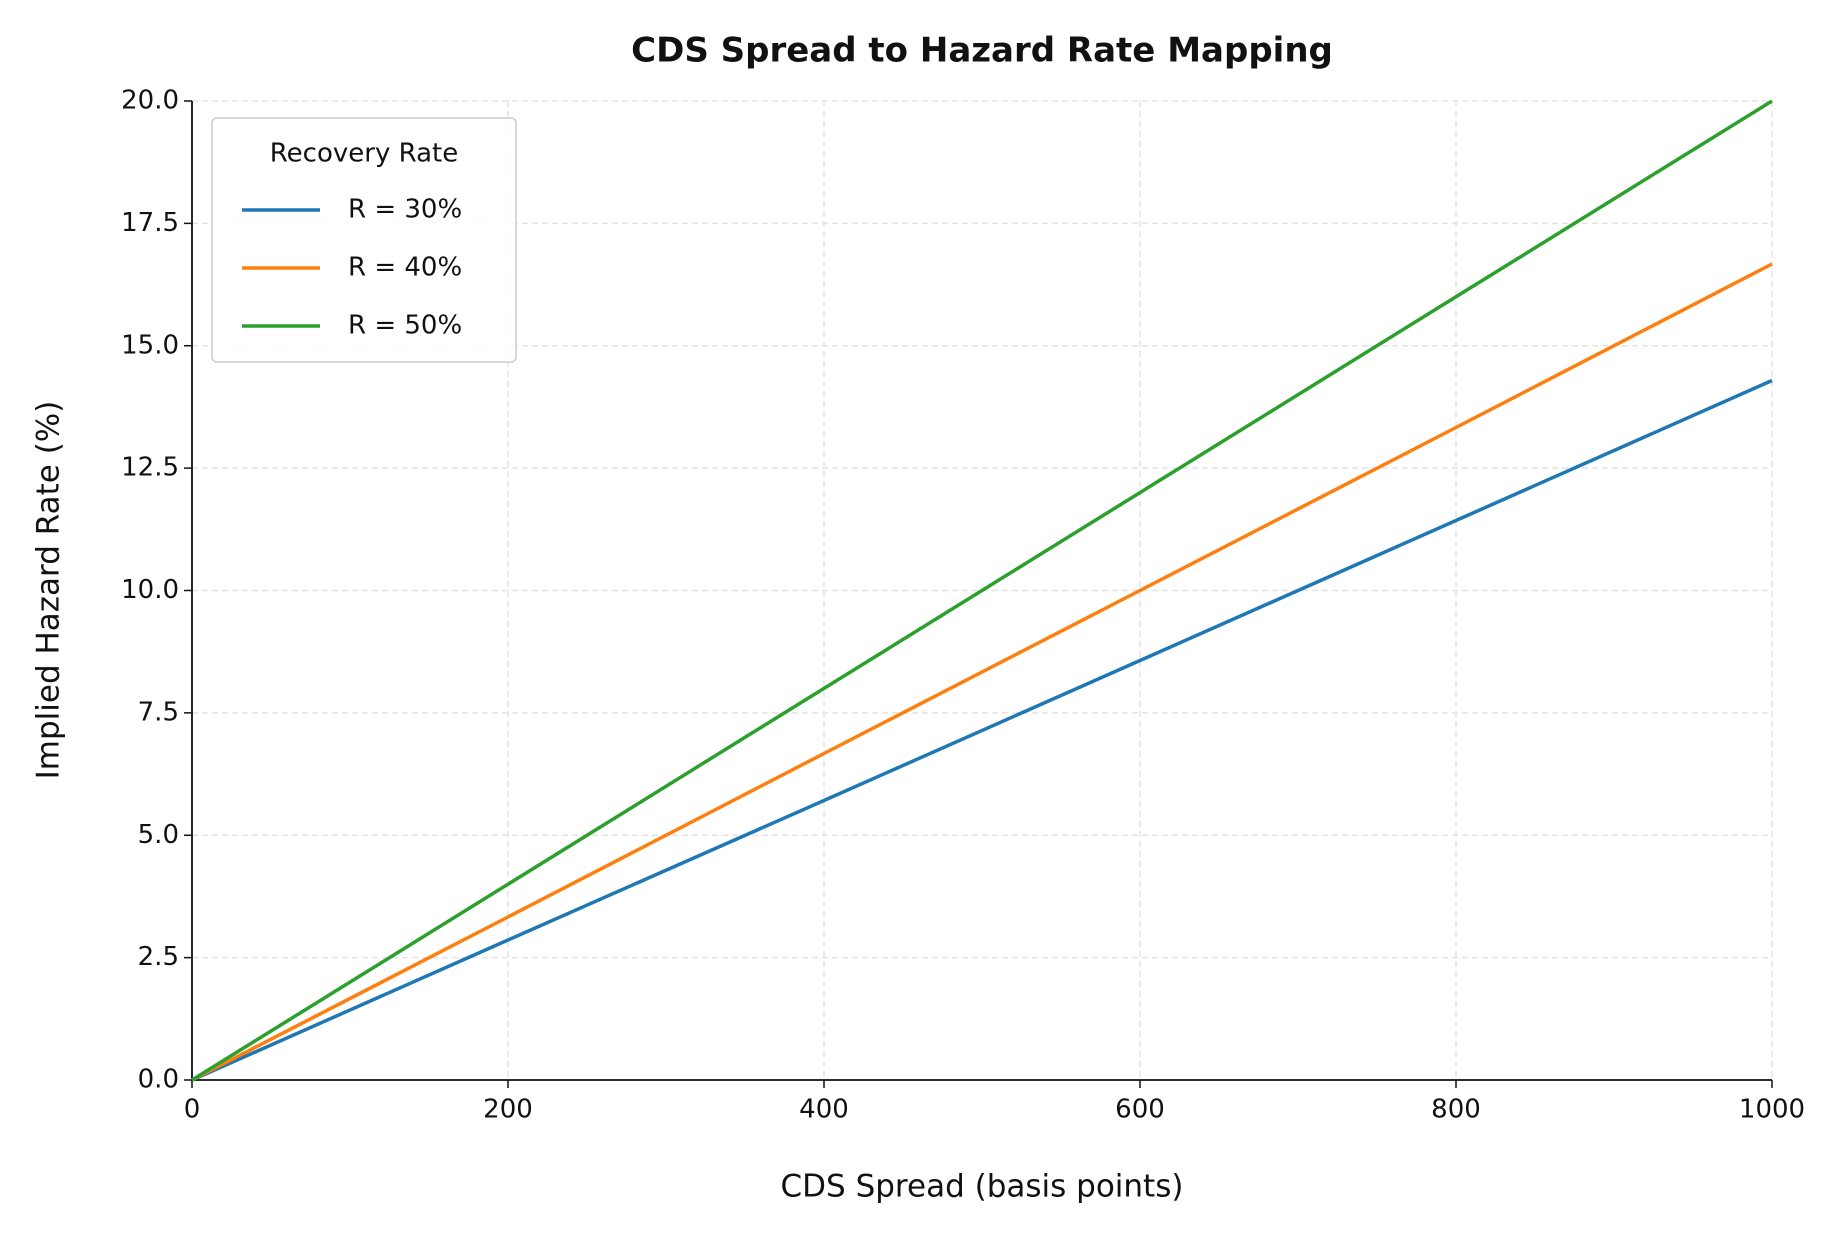 This screenshot has width=1834, height=1234. I want to click on y-tick-label: 0.0, so click(158, 1080).